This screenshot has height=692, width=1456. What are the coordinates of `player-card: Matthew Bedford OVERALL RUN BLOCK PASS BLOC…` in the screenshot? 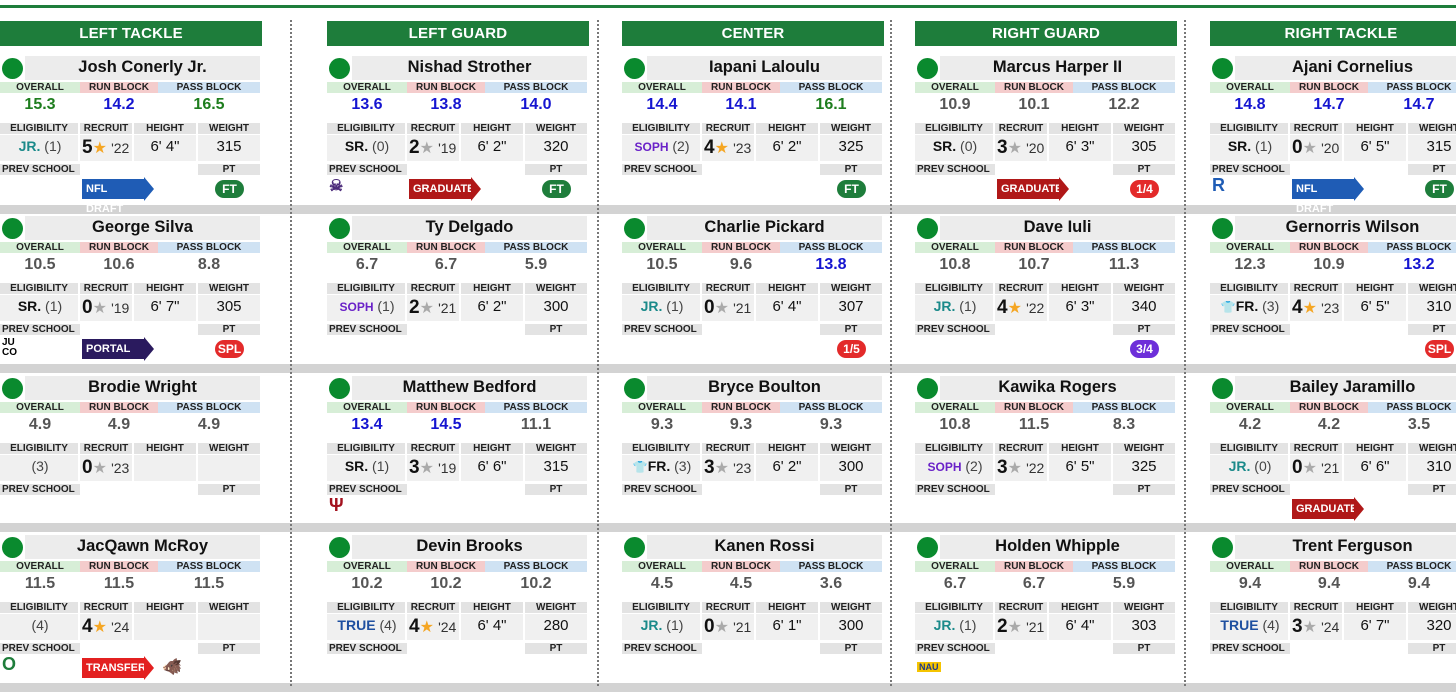 It's located at (458, 450).